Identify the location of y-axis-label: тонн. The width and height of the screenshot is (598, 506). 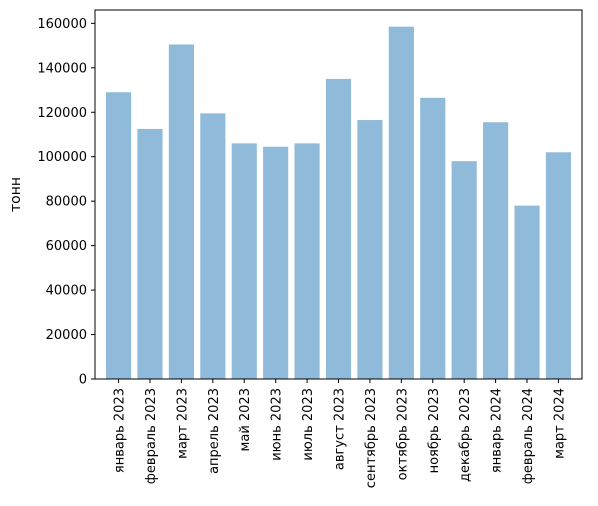
(16, 194).